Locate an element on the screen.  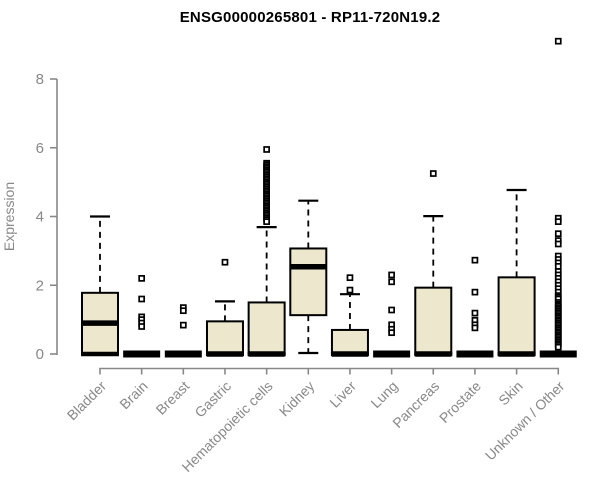
boxplot-pancreas is located at coordinates (433, 263).